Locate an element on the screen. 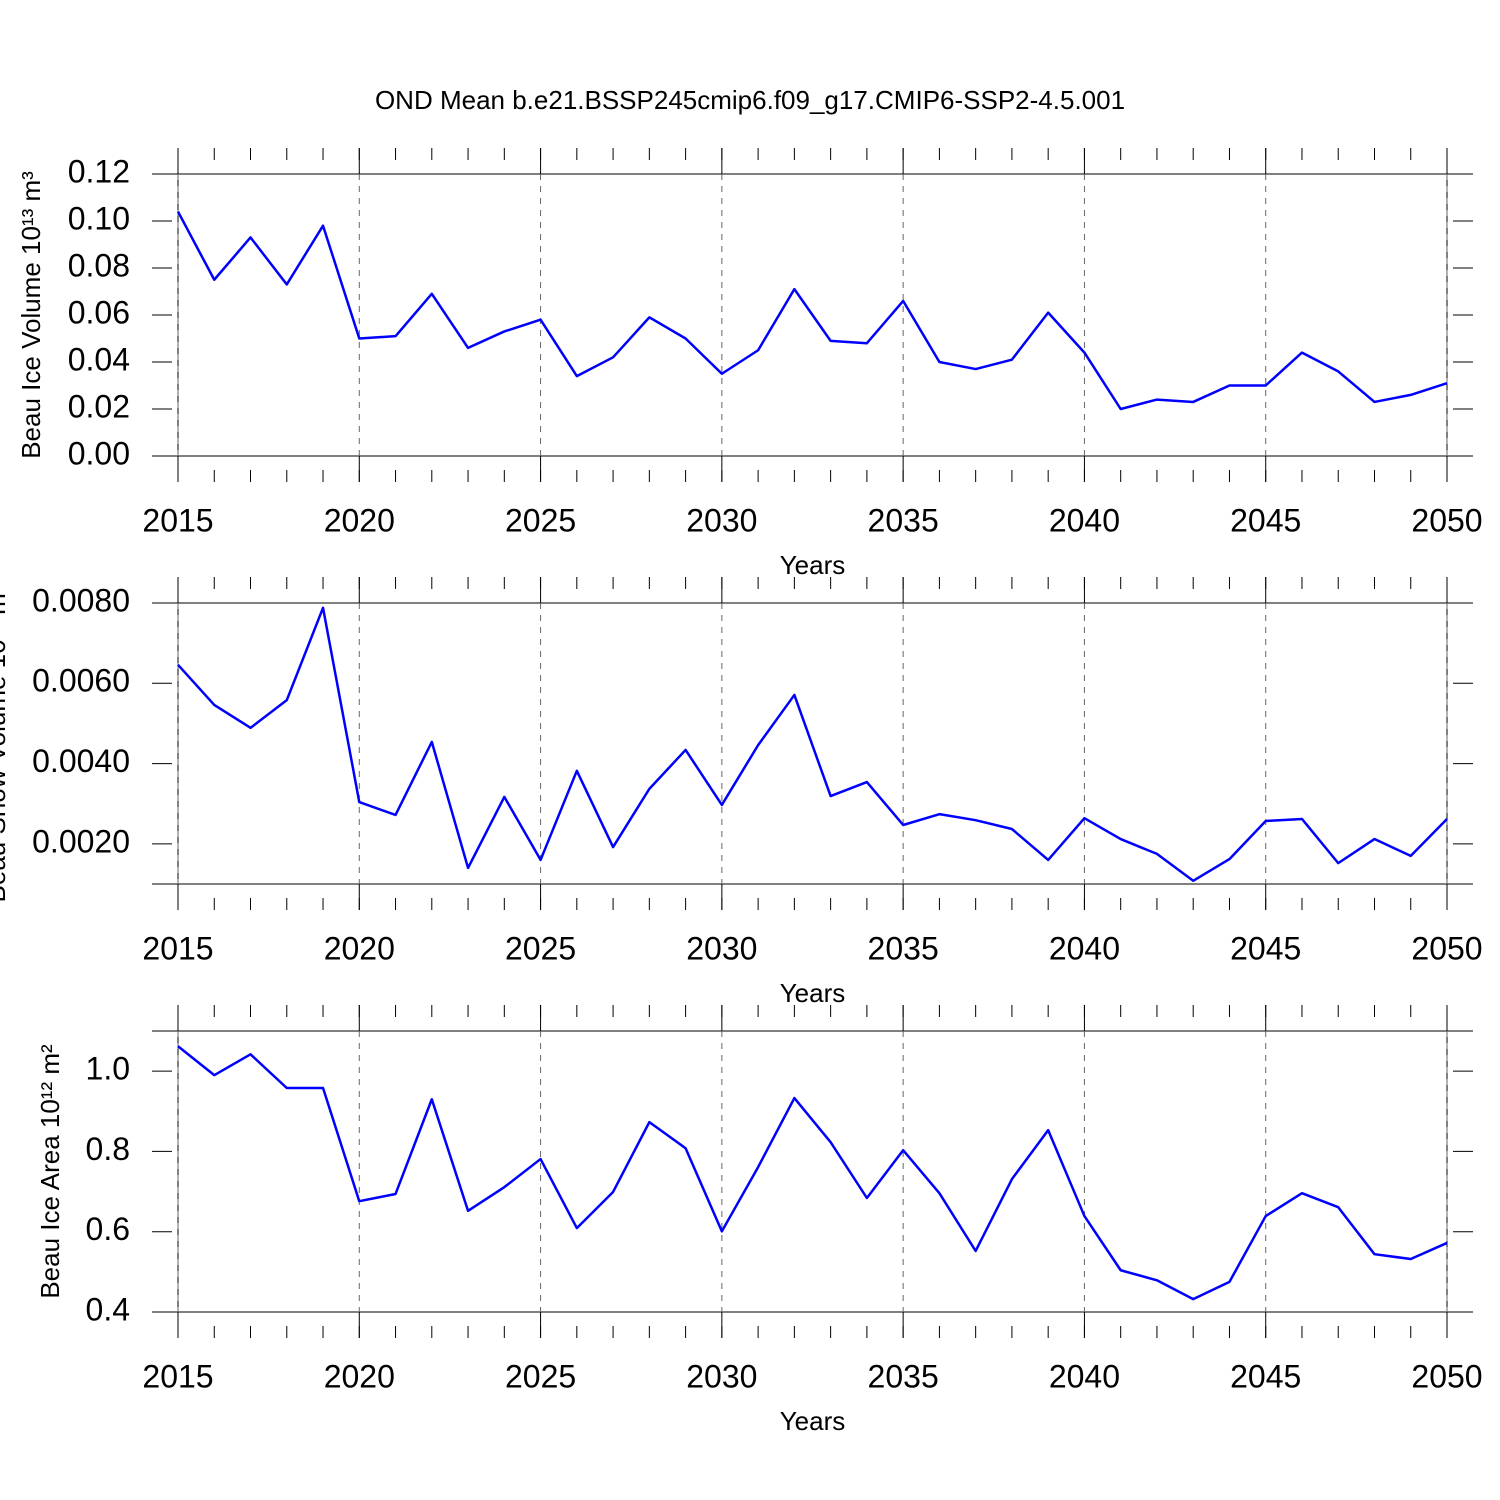  y-axis-label: Beau Ice Volume 10¹³ m³ is located at coordinates (31, 315).